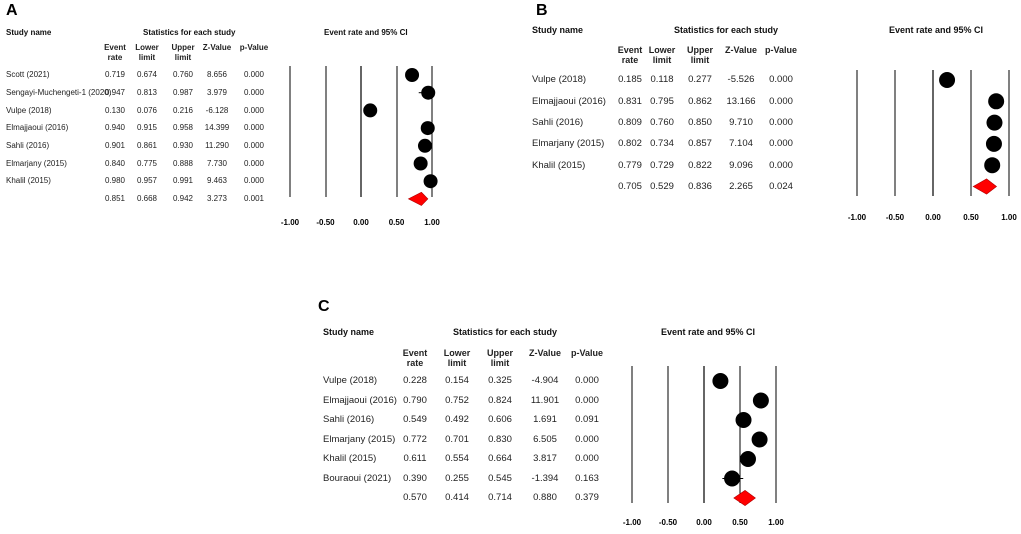 Image resolution: width=1021 pixels, height=534 pixels. I want to click on column-header-line1: Z-Value, so click(217, 47).